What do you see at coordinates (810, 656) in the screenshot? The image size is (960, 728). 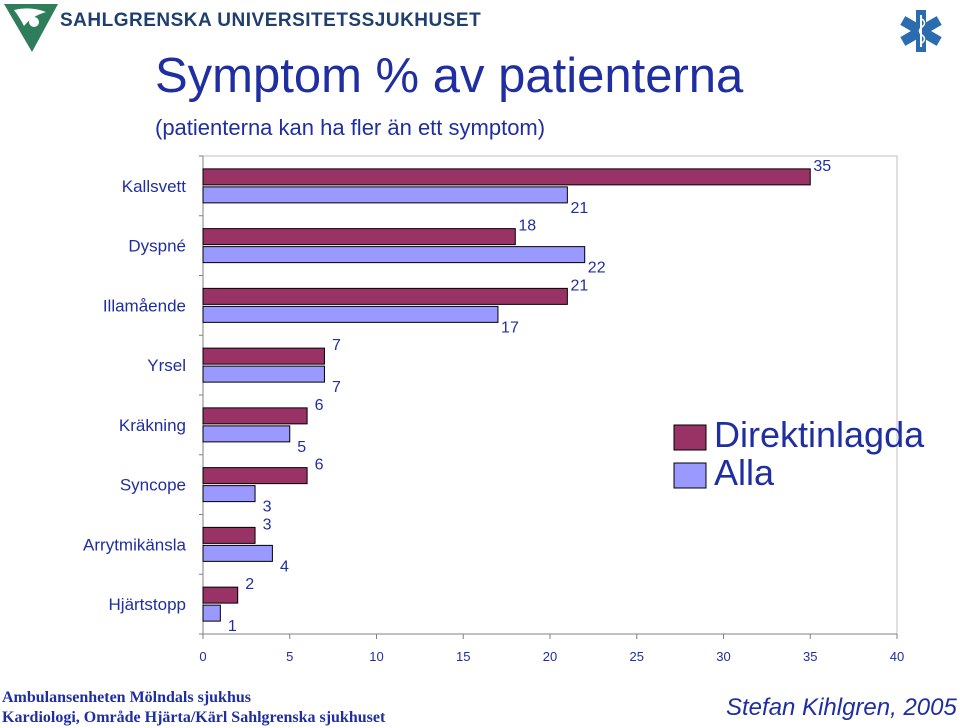 I see `x-tick-label: 35` at bounding box center [810, 656].